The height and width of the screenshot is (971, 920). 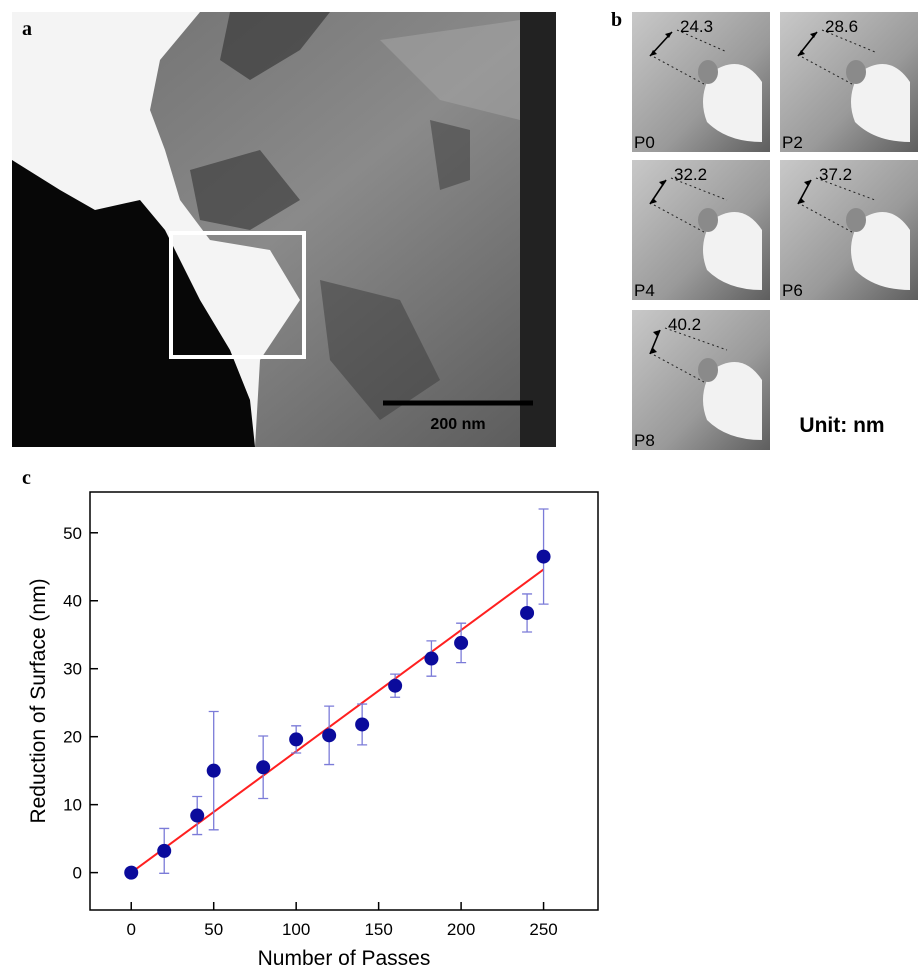 I want to click on x-tick-label: 50, so click(x=213, y=929).